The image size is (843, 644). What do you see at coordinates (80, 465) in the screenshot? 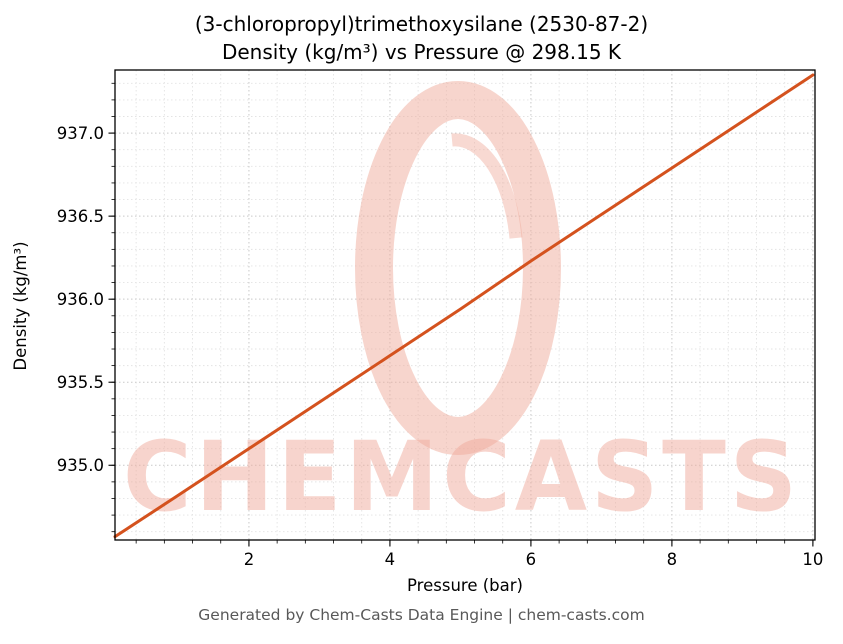
I see `svg-text: 935.0` at bounding box center [80, 465].